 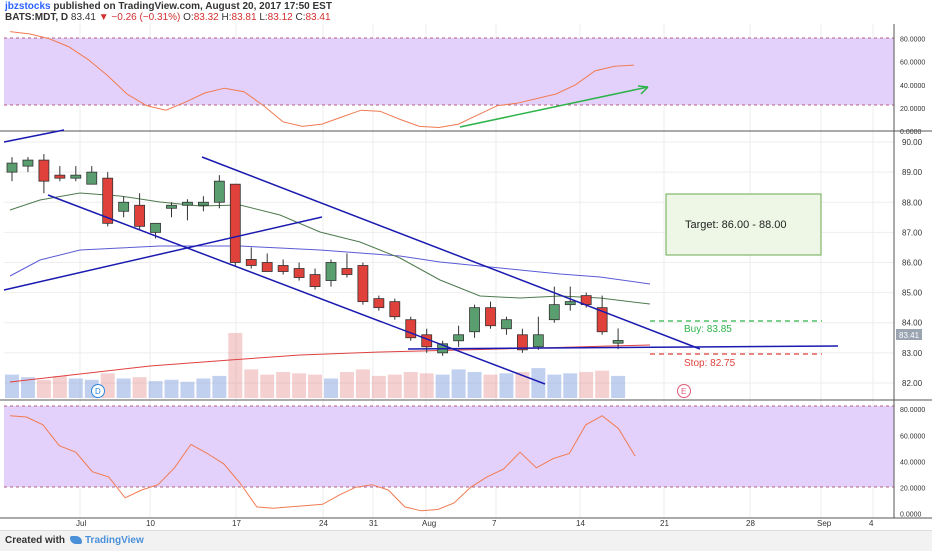 What do you see at coordinates (554, 107) in the screenshot?
I see `upper-trend-arrow` at bounding box center [554, 107].